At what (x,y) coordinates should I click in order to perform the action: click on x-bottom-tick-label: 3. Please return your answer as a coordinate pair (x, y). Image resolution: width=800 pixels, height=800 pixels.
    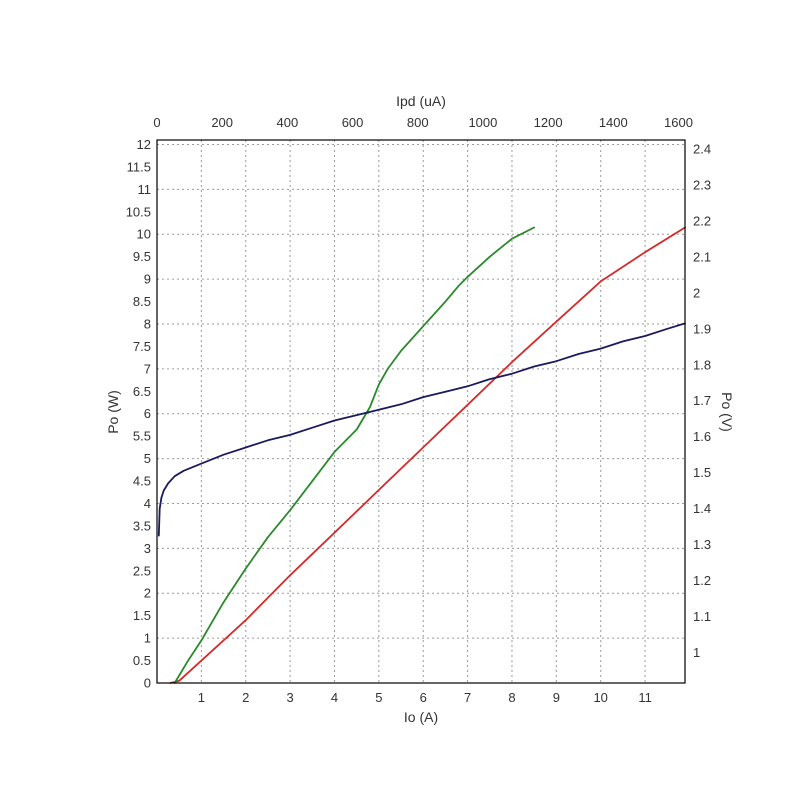
    Looking at the image, I should click on (289, 697).